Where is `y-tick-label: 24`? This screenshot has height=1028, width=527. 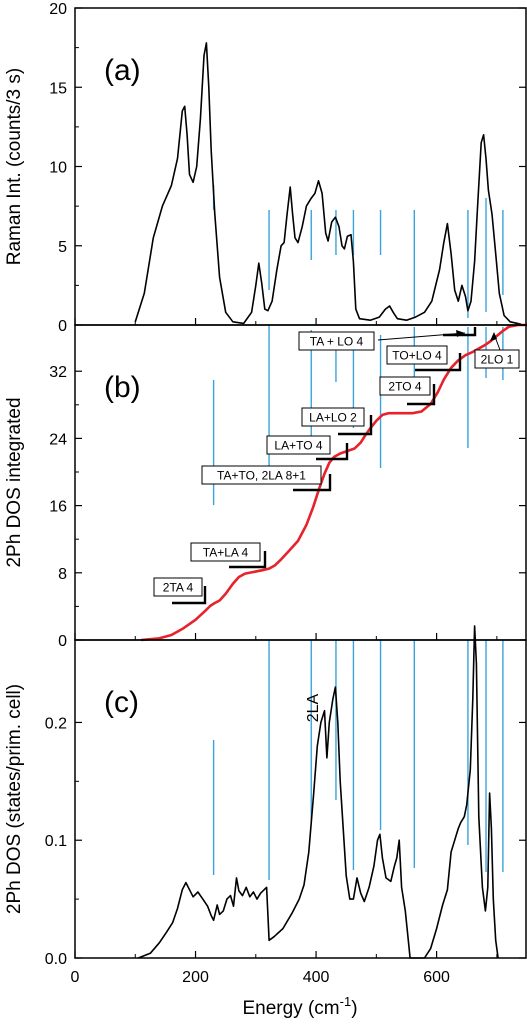
y-tick-label: 24 is located at coordinates (58, 439).